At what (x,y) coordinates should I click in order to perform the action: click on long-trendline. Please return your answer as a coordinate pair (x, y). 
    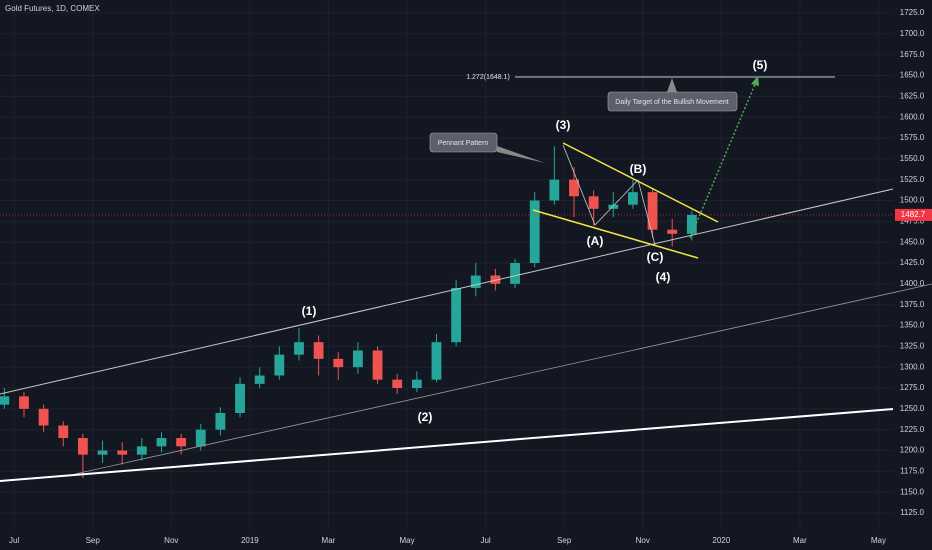
    Looking at the image, I should click on (447, 445).